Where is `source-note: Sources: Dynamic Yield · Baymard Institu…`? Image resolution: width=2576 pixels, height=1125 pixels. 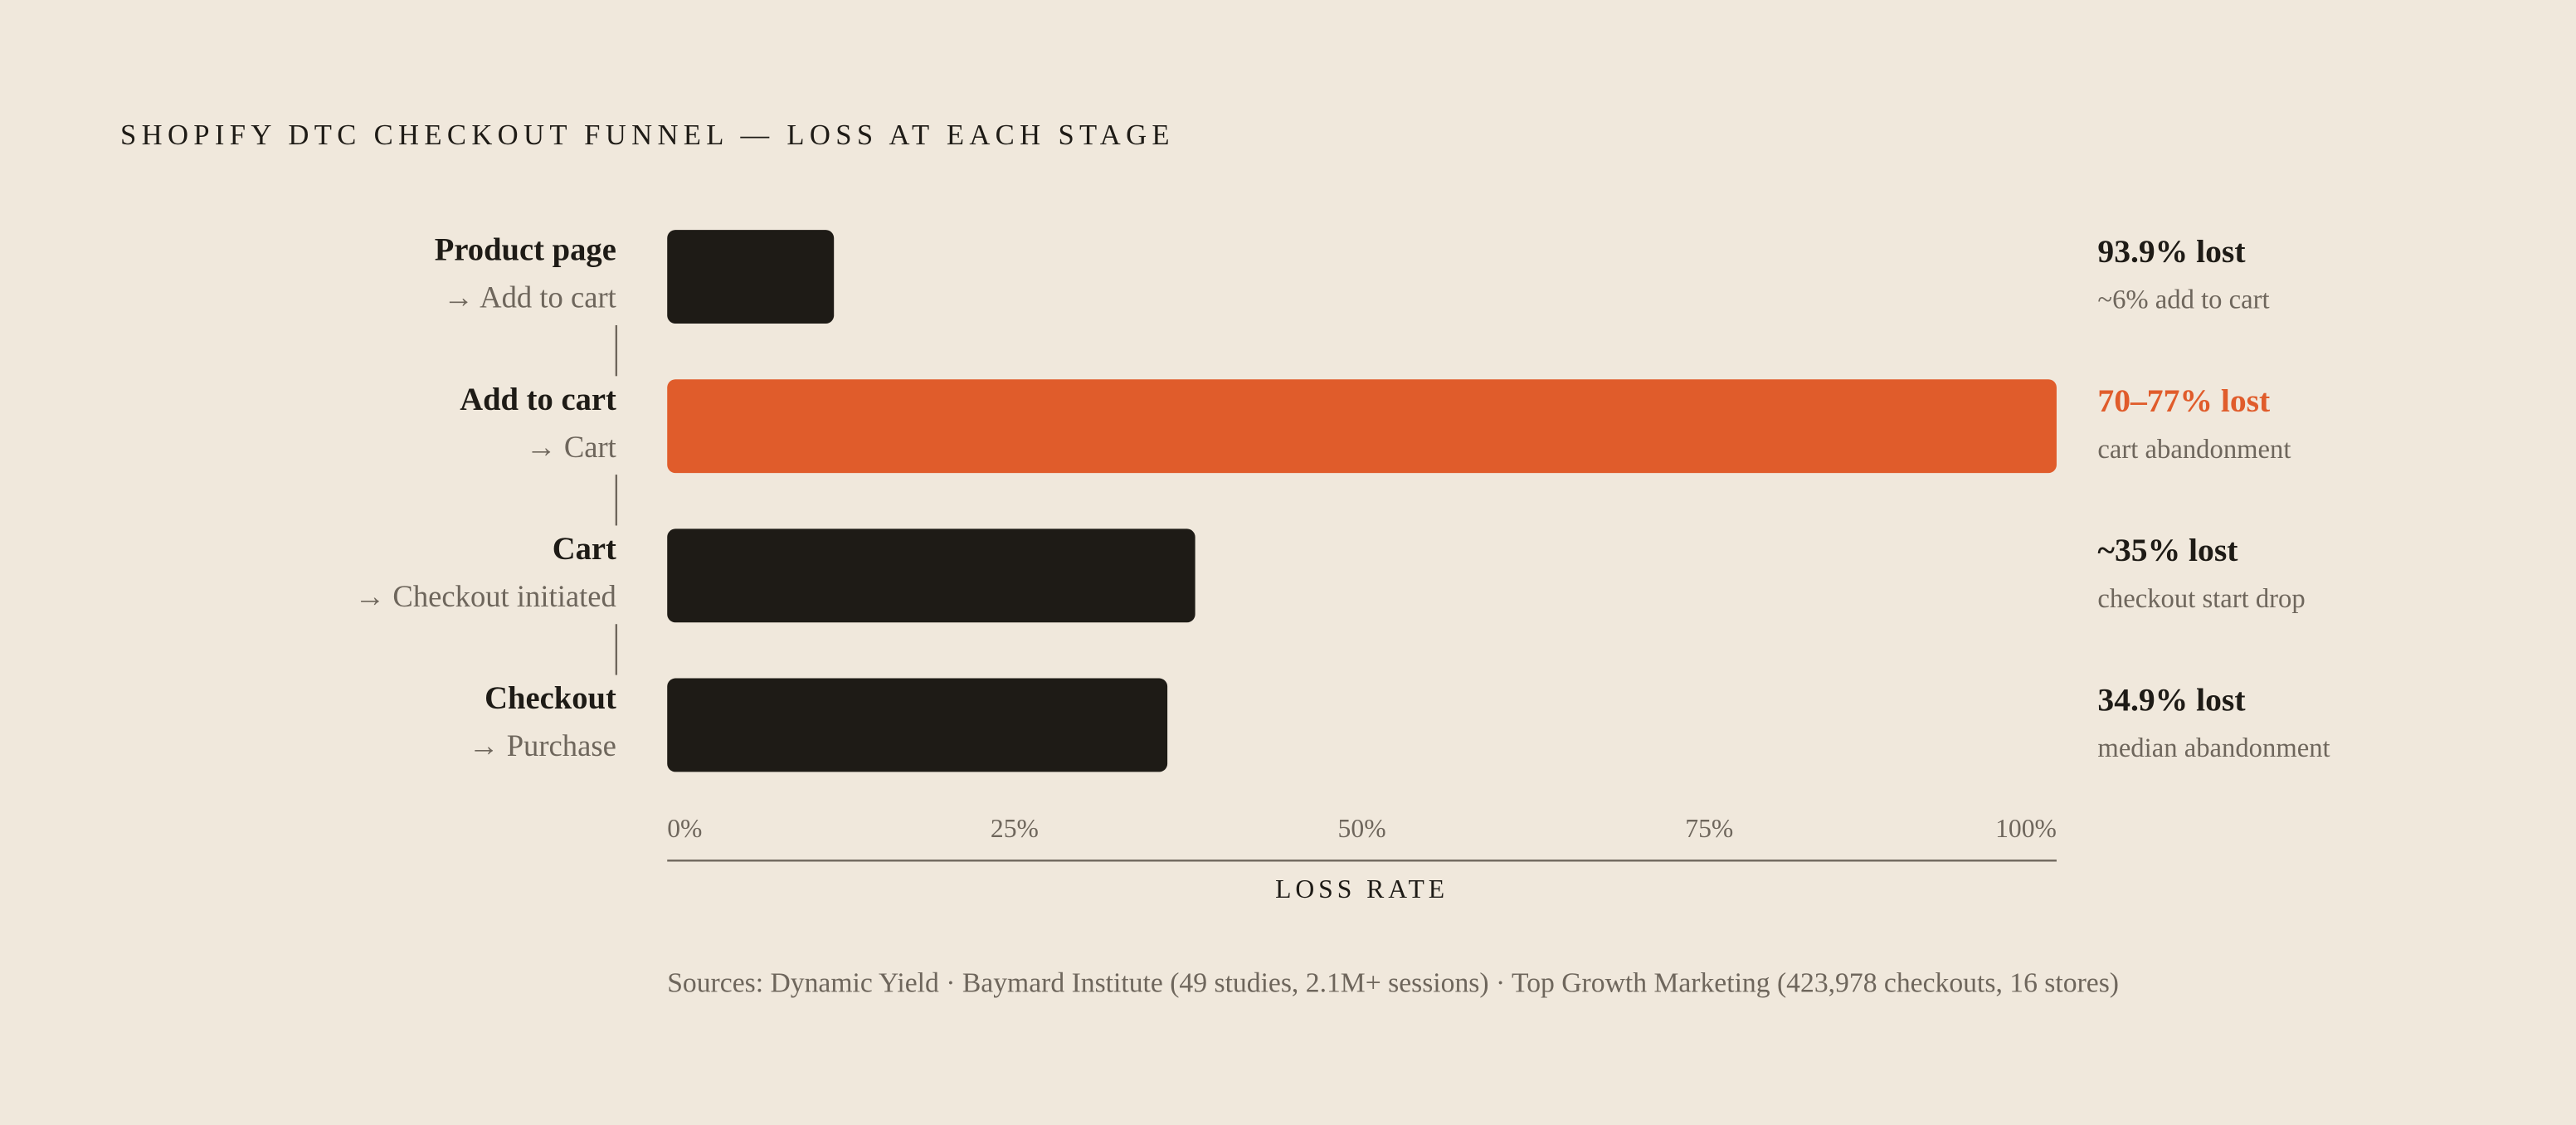
source-note: Sources: Dynamic Yield · Baymard Institu… is located at coordinates (1393, 982).